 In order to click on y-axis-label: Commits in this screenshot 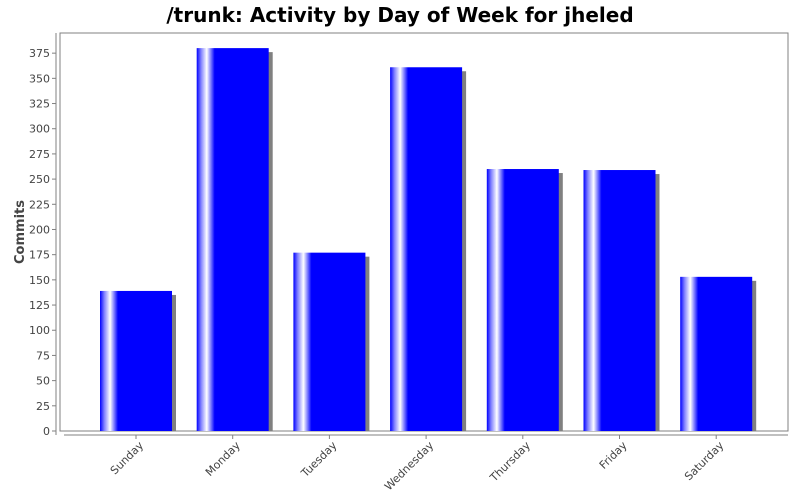, I will do `click(20, 232)`.